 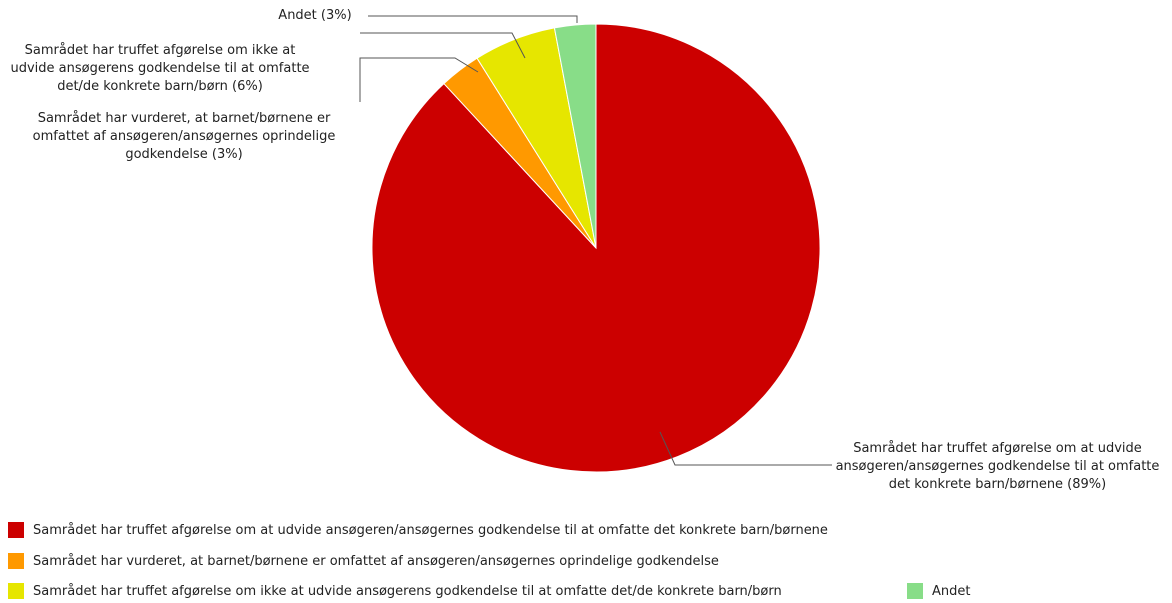 I want to click on legend-label: Andet, so click(x=951, y=591).